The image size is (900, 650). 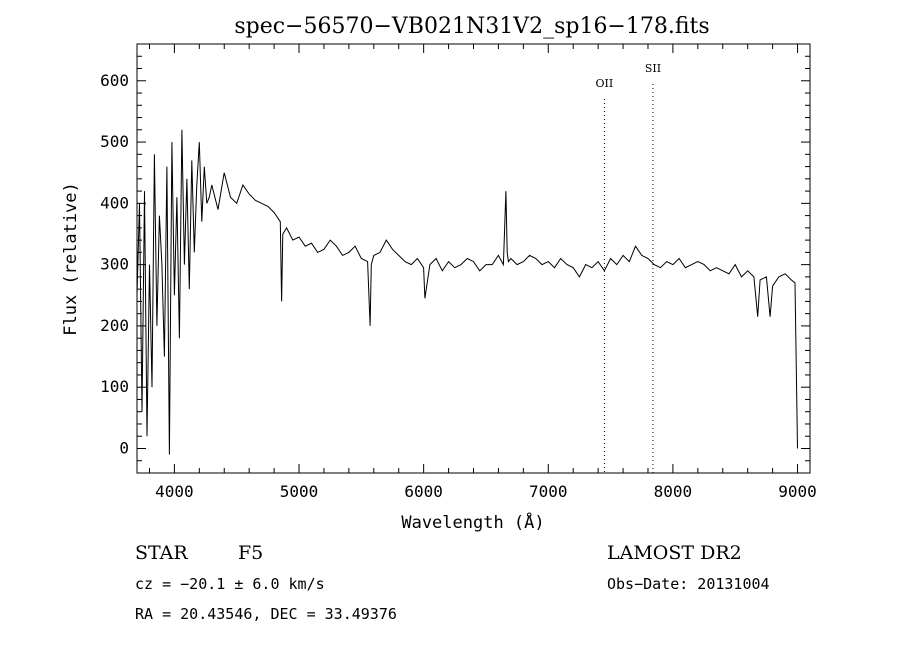 What do you see at coordinates (423, 491) in the screenshot?
I see `x-tick-label: 6000` at bounding box center [423, 491].